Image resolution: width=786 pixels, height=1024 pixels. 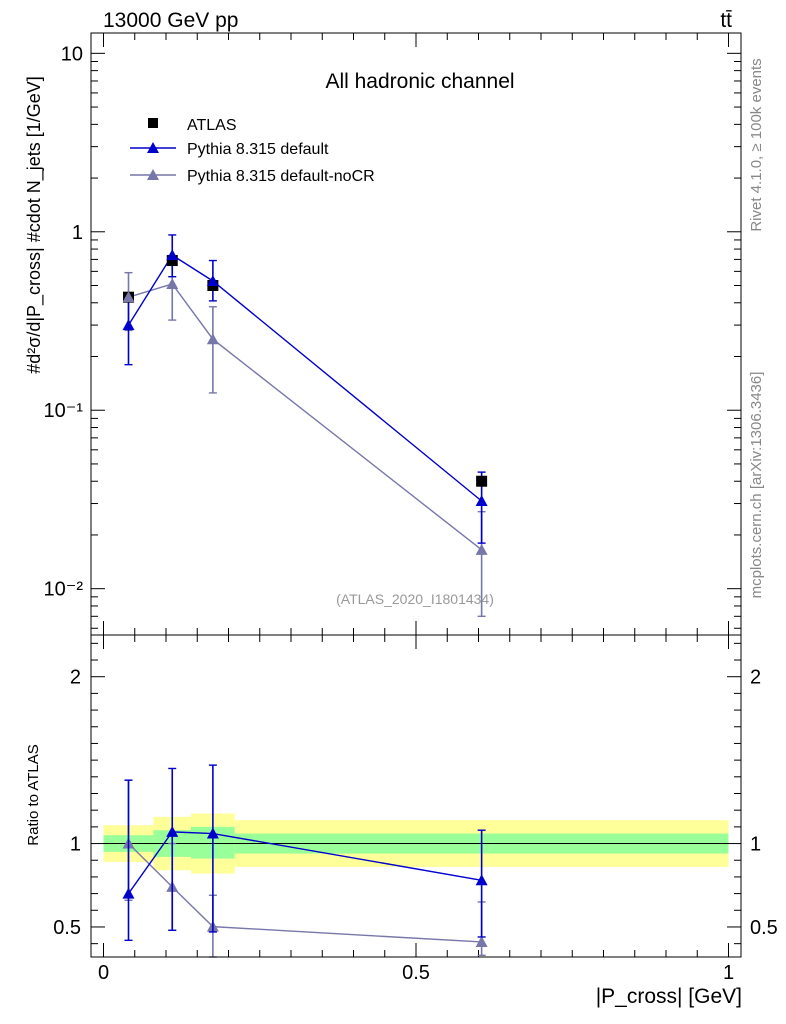 What do you see at coordinates (170, 20) in the screenshot?
I see `energy-label: 13000 GeV pp` at bounding box center [170, 20].